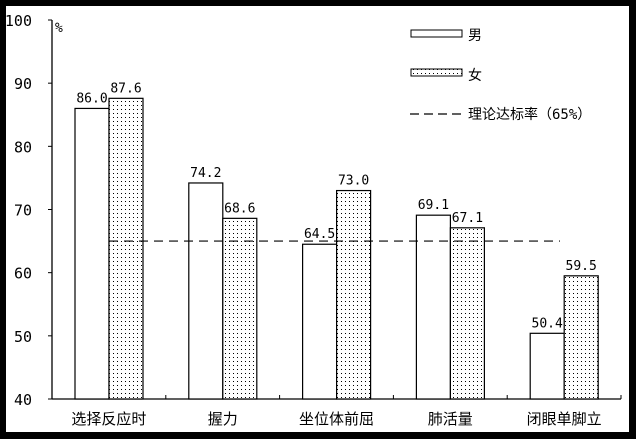 The height and width of the screenshot is (439, 636). What do you see at coordinates (18, 21) in the screenshot?
I see `y-tick-label: 100` at bounding box center [18, 21].